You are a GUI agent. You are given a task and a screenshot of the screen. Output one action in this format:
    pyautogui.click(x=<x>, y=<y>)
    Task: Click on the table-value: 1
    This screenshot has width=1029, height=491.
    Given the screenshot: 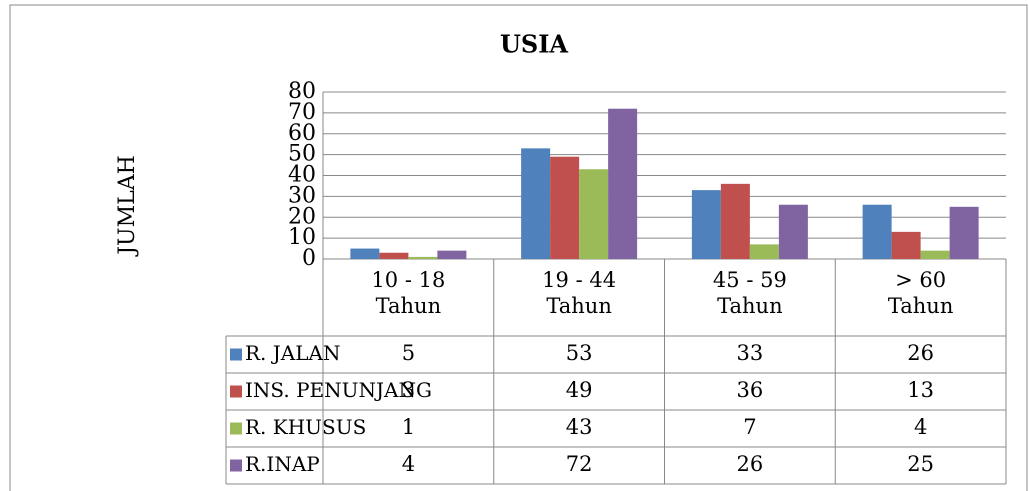 What is the action you would take?
    pyautogui.click(x=408, y=427)
    